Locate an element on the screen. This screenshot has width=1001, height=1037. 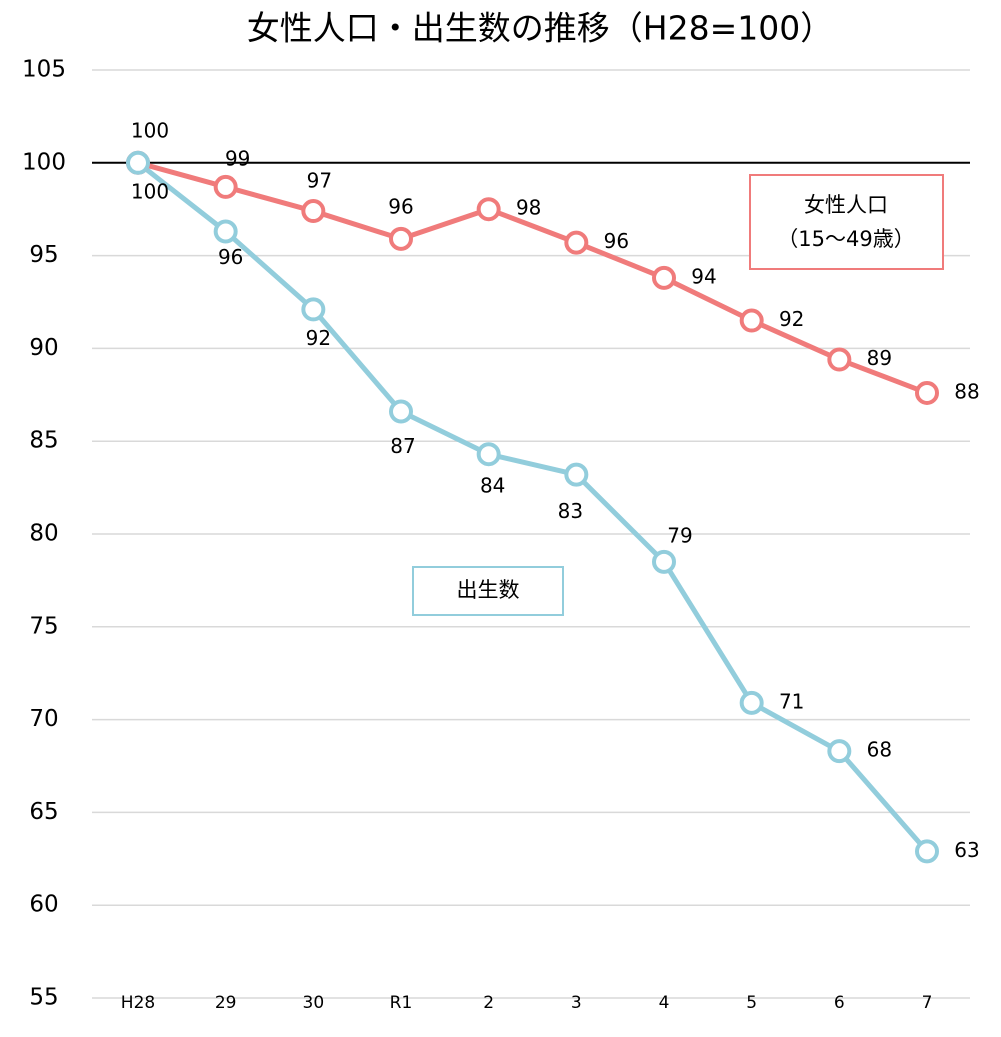
x-tick-label: R1 is located at coordinates (401, 1003).